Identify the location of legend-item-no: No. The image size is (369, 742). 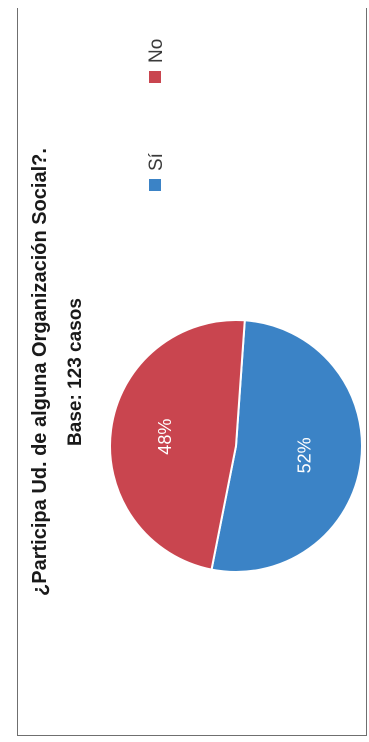
(157, 61).